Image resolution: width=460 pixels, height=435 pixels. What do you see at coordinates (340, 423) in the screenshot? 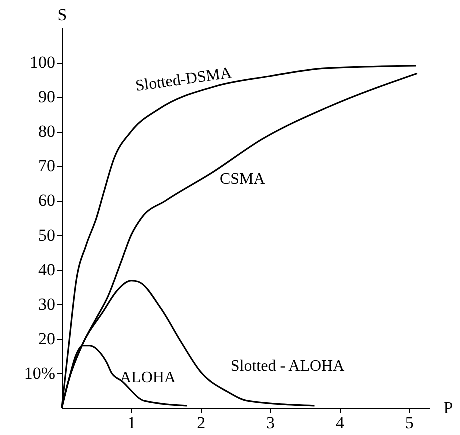
I see `x-tick-label: 4` at bounding box center [340, 423].